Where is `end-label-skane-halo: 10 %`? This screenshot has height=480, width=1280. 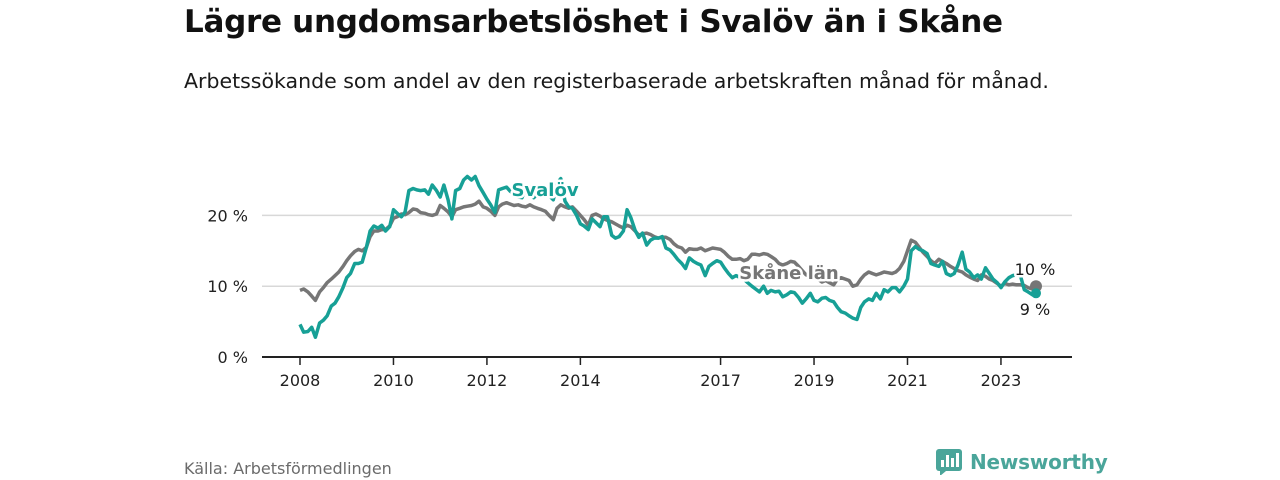
end-label-skane-halo: 10 % is located at coordinates (1035, 269).